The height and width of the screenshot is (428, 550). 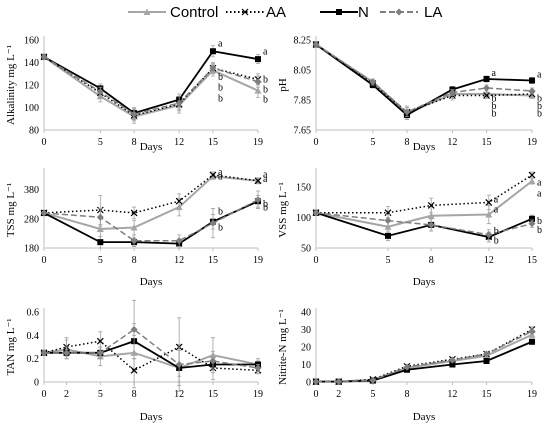 What do you see at coordinates (306, 249) in the screenshot?
I see `y-tick-label-vss: 50` at bounding box center [306, 249].